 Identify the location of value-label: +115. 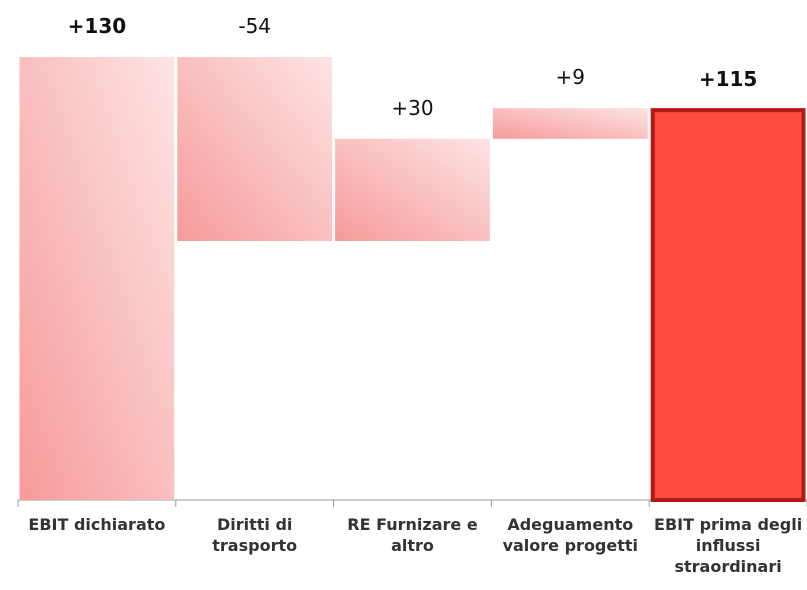
(728, 79).